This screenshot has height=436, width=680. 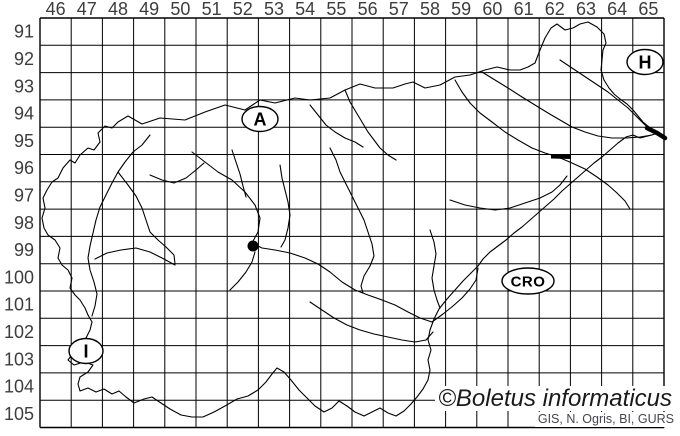 What do you see at coordinates (56, 9) in the screenshot?
I see `col-label: 46` at bounding box center [56, 9].